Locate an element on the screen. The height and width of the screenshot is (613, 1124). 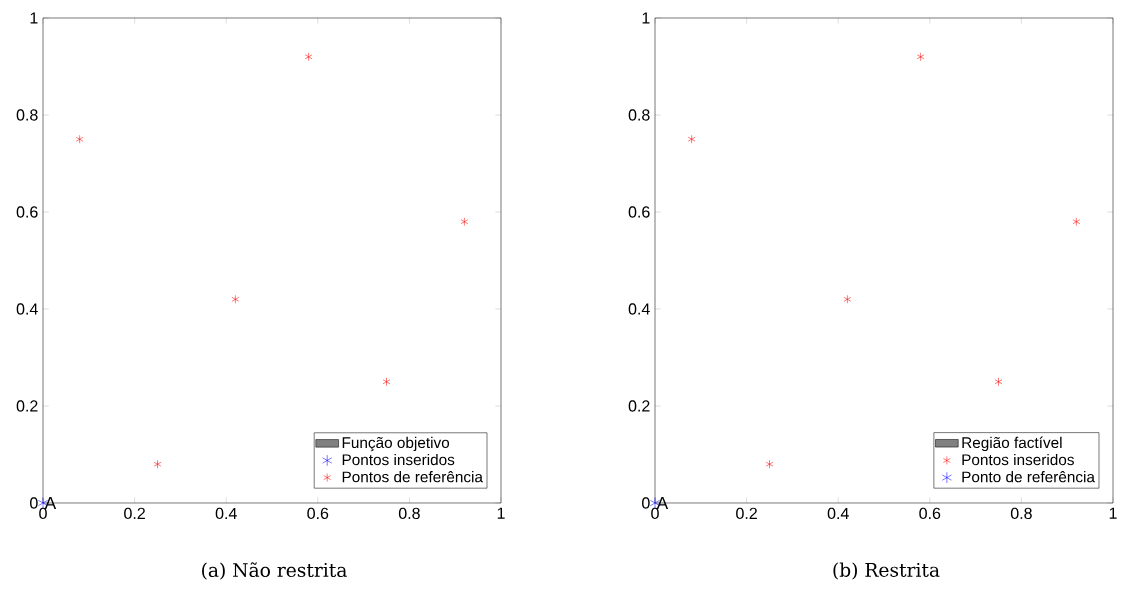
legend-label: Função objetivo is located at coordinates (396, 444).